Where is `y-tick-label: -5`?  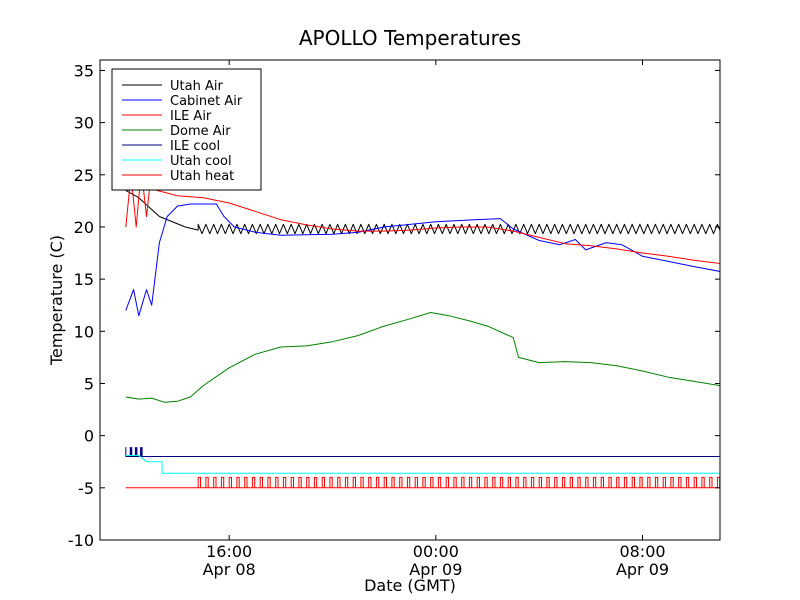 y-tick-label: -5 is located at coordinates (86, 488).